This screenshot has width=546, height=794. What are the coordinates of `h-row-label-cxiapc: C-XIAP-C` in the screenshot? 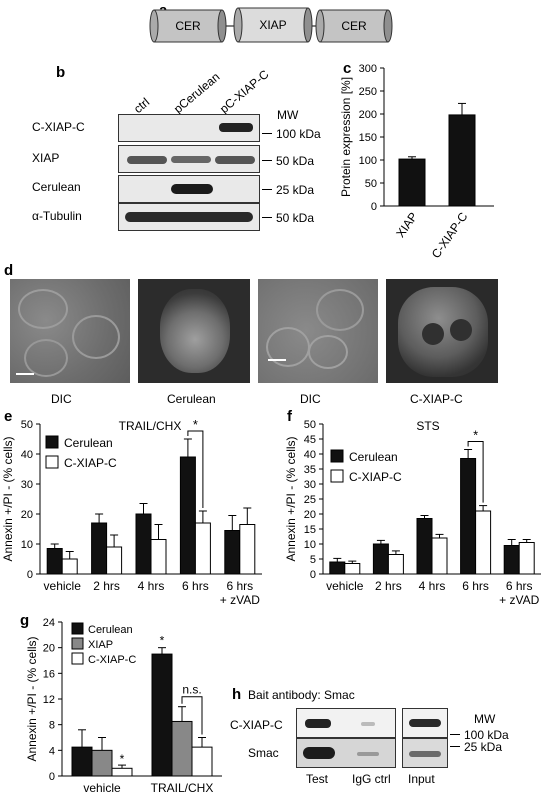 It's located at (256, 725).